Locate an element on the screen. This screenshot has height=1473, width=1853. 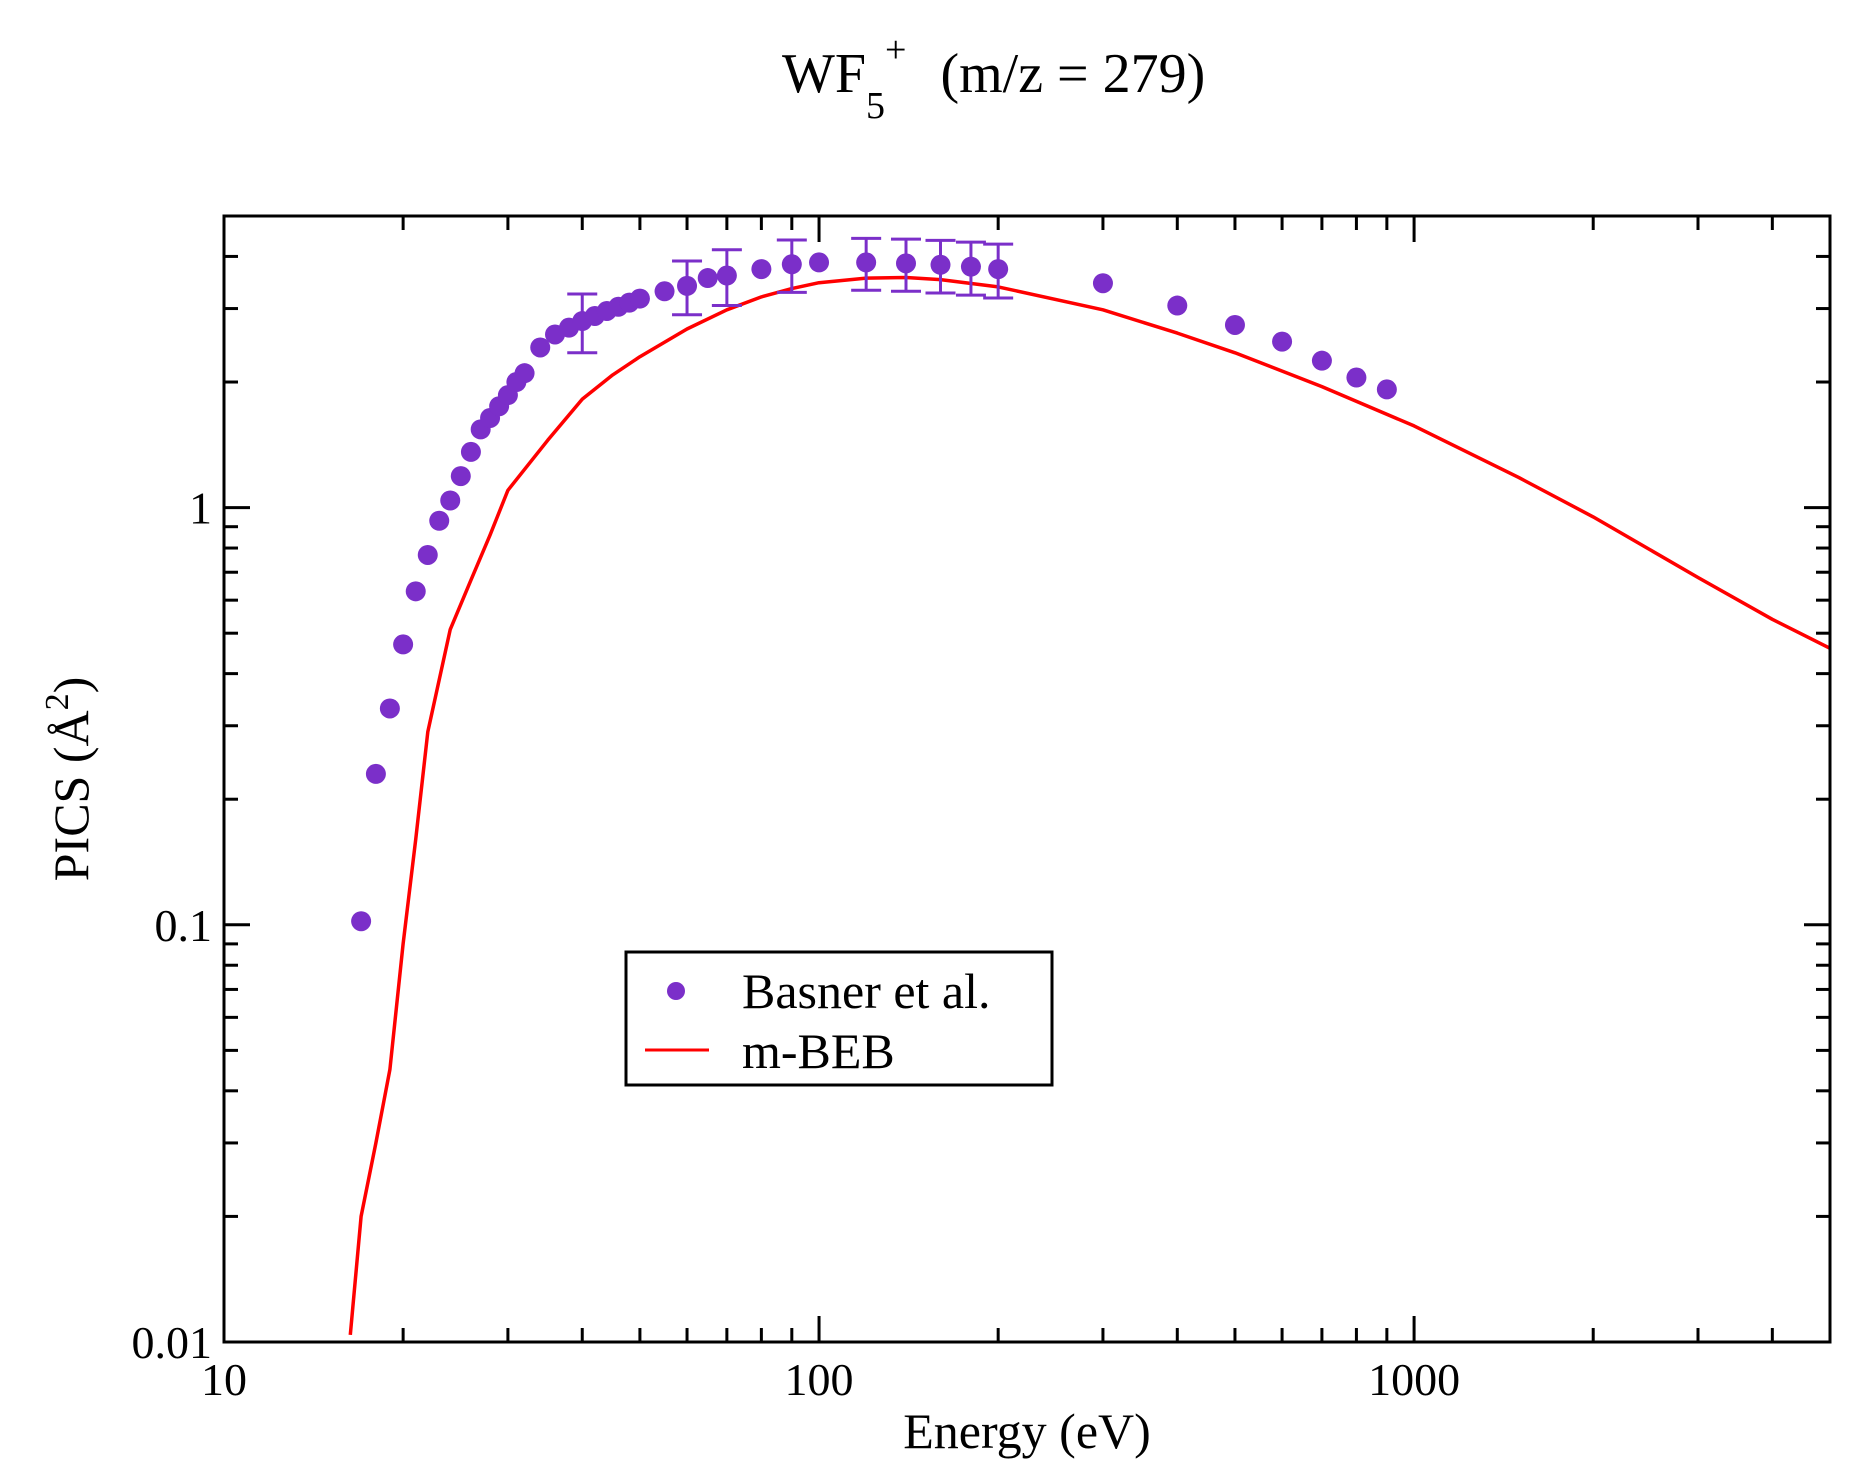
y-tick-label: 0.01 is located at coordinates (172, 1342).